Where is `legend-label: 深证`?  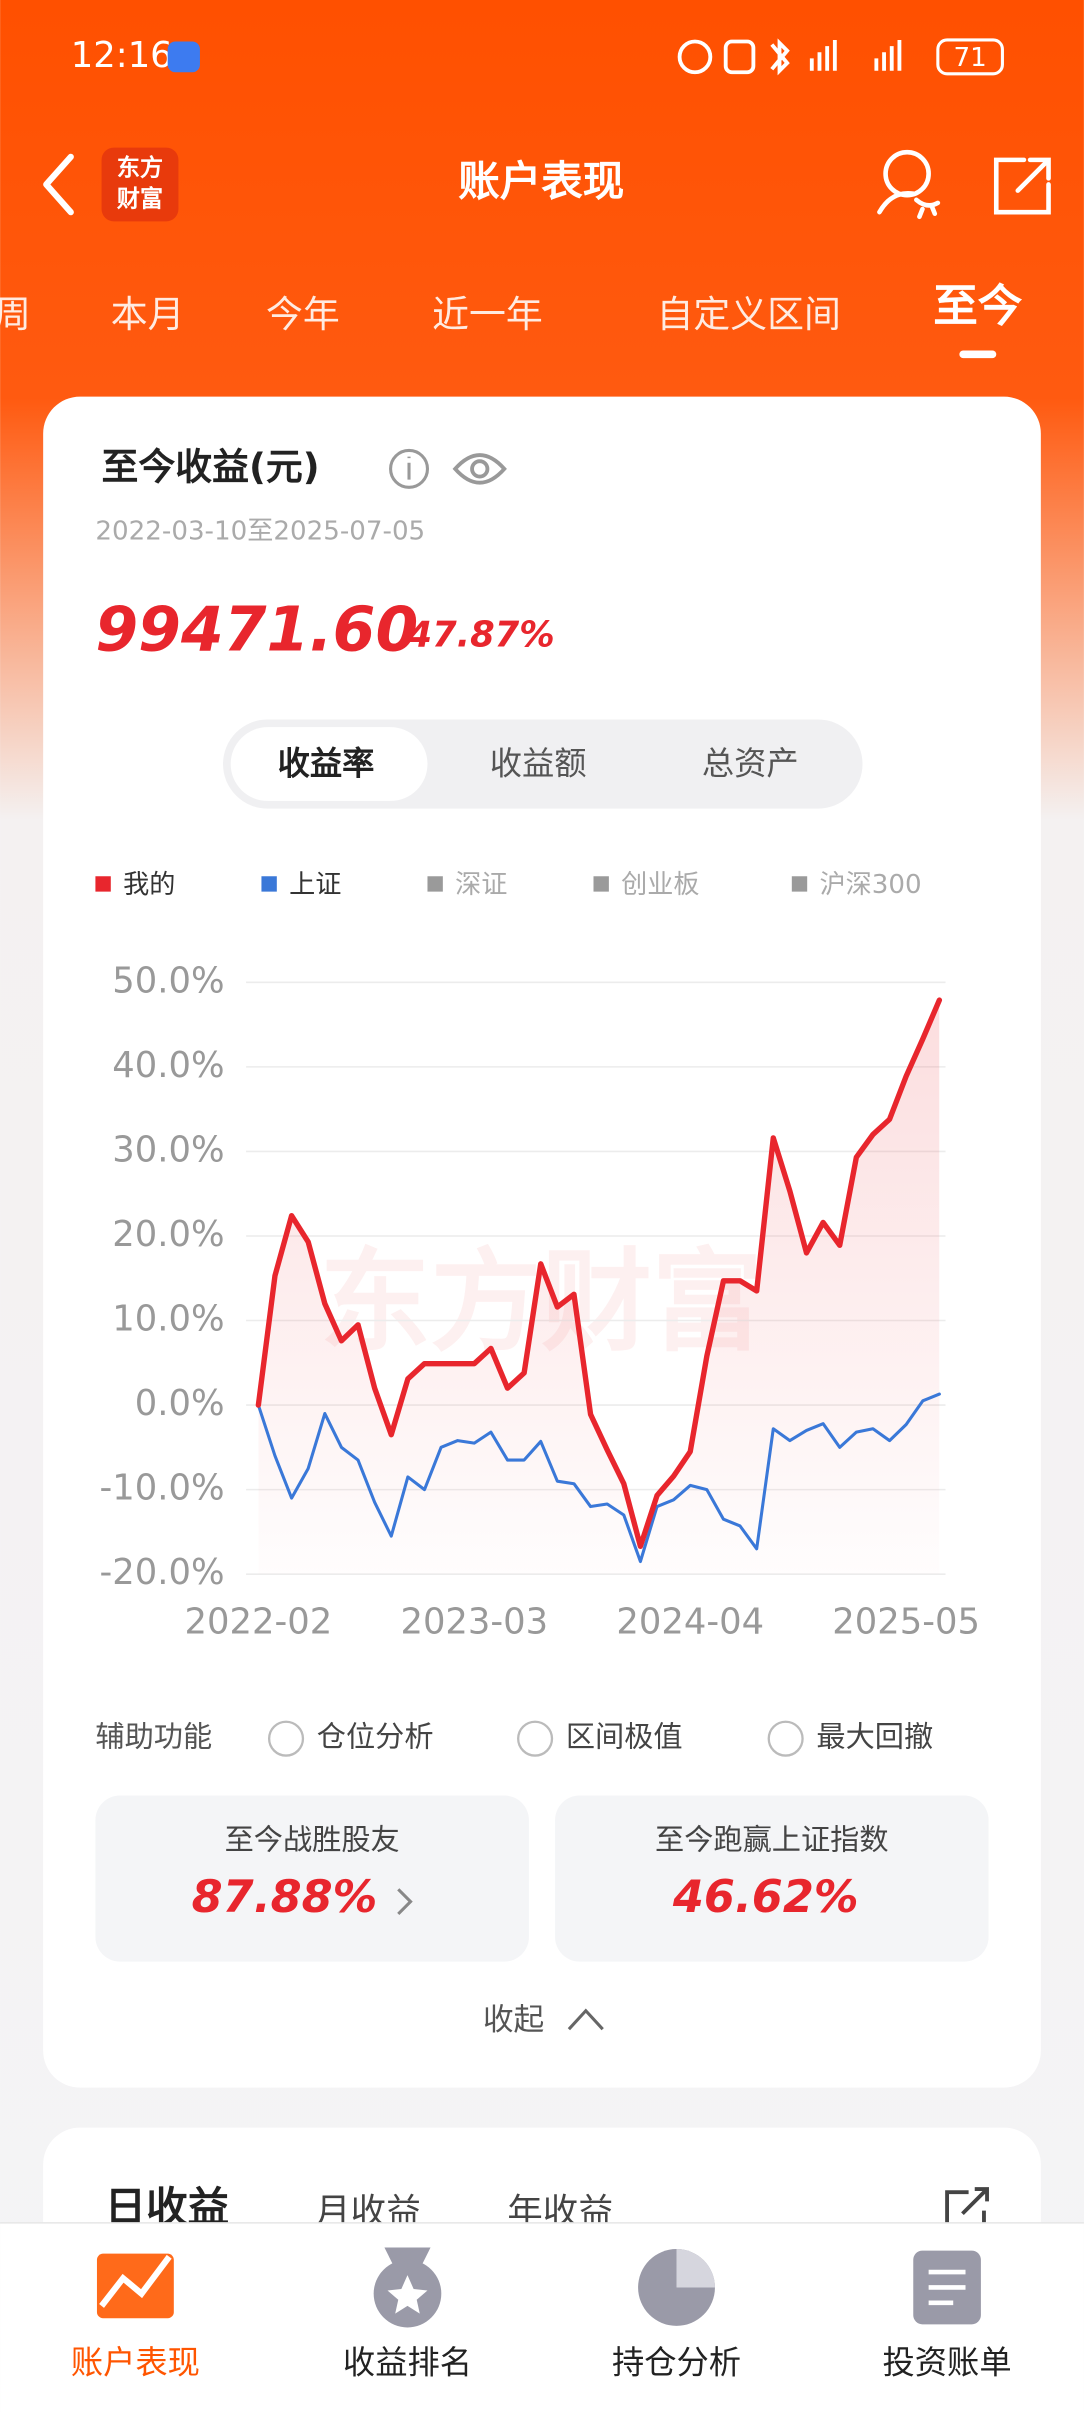
legend-label: 深证 is located at coordinates (481, 885).